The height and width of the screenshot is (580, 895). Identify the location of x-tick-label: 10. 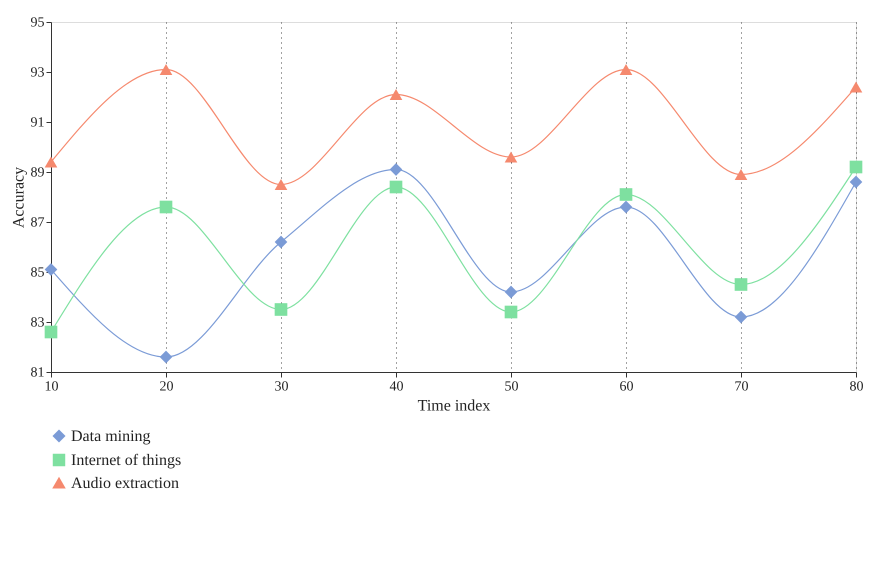
(51, 387).